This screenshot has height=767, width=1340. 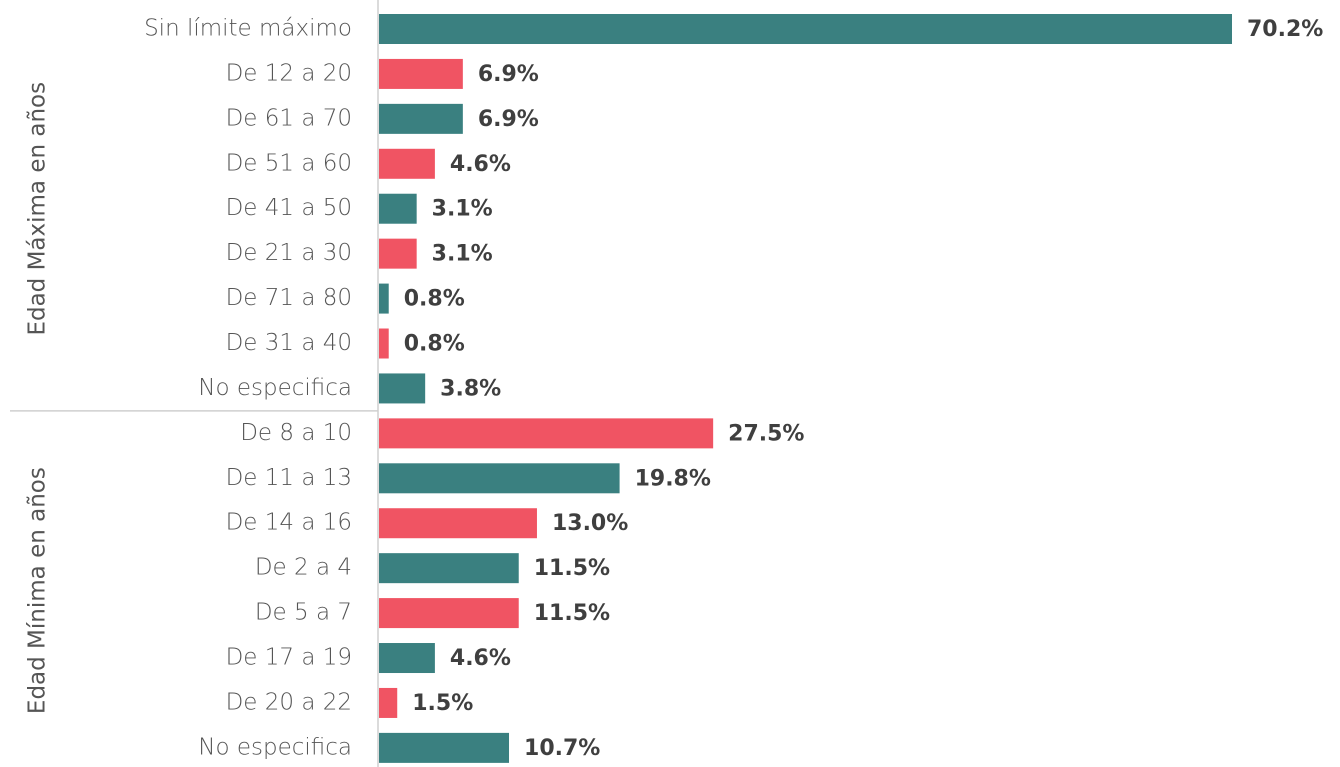 What do you see at coordinates (289, 208) in the screenshot?
I see `category-label: De 41 a 50` at bounding box center [289, 208].